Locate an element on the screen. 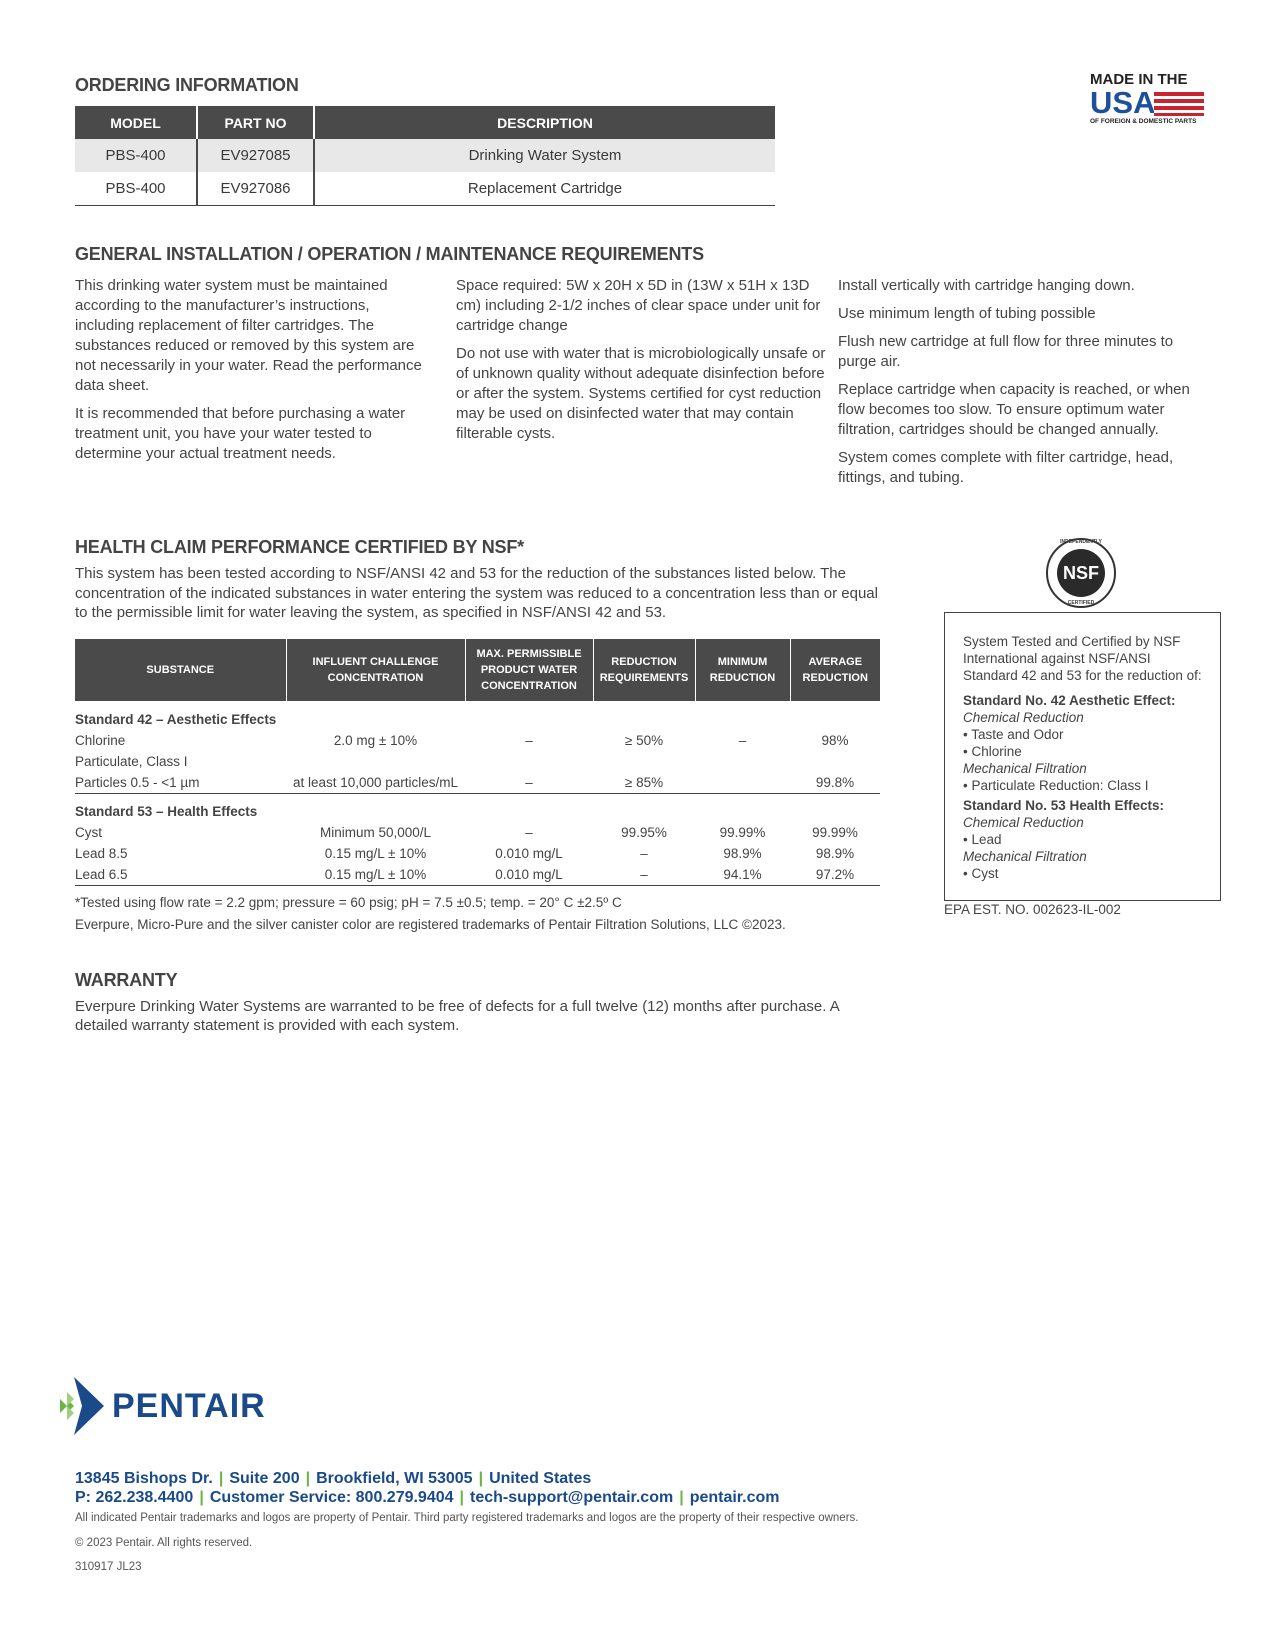  doc-code: 310917 JL23 is located at coordinates (108, 1567).